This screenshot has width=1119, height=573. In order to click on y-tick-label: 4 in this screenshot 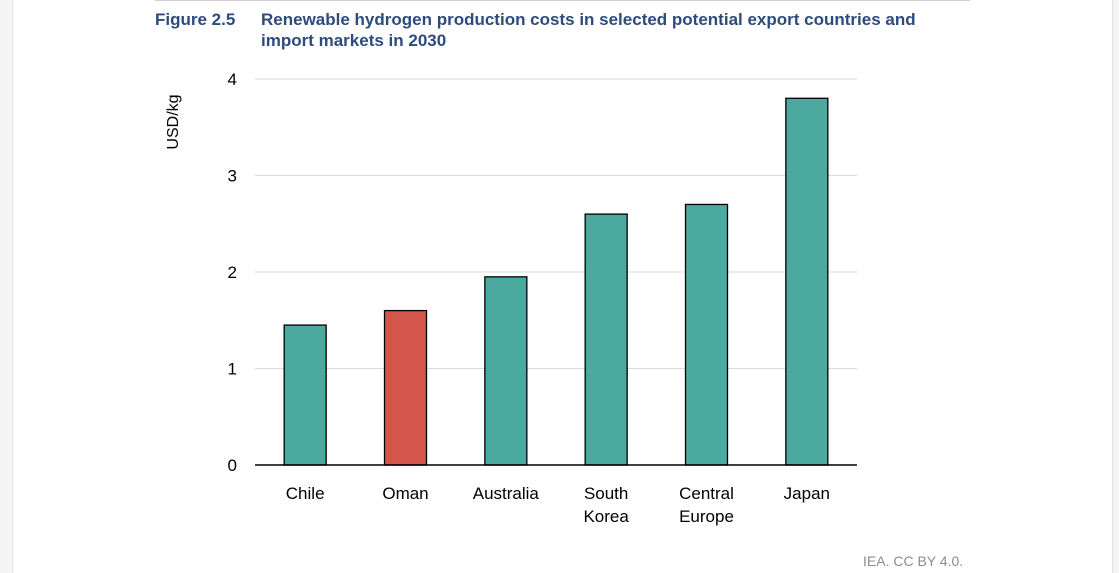, I will do `click(232, 79)`.